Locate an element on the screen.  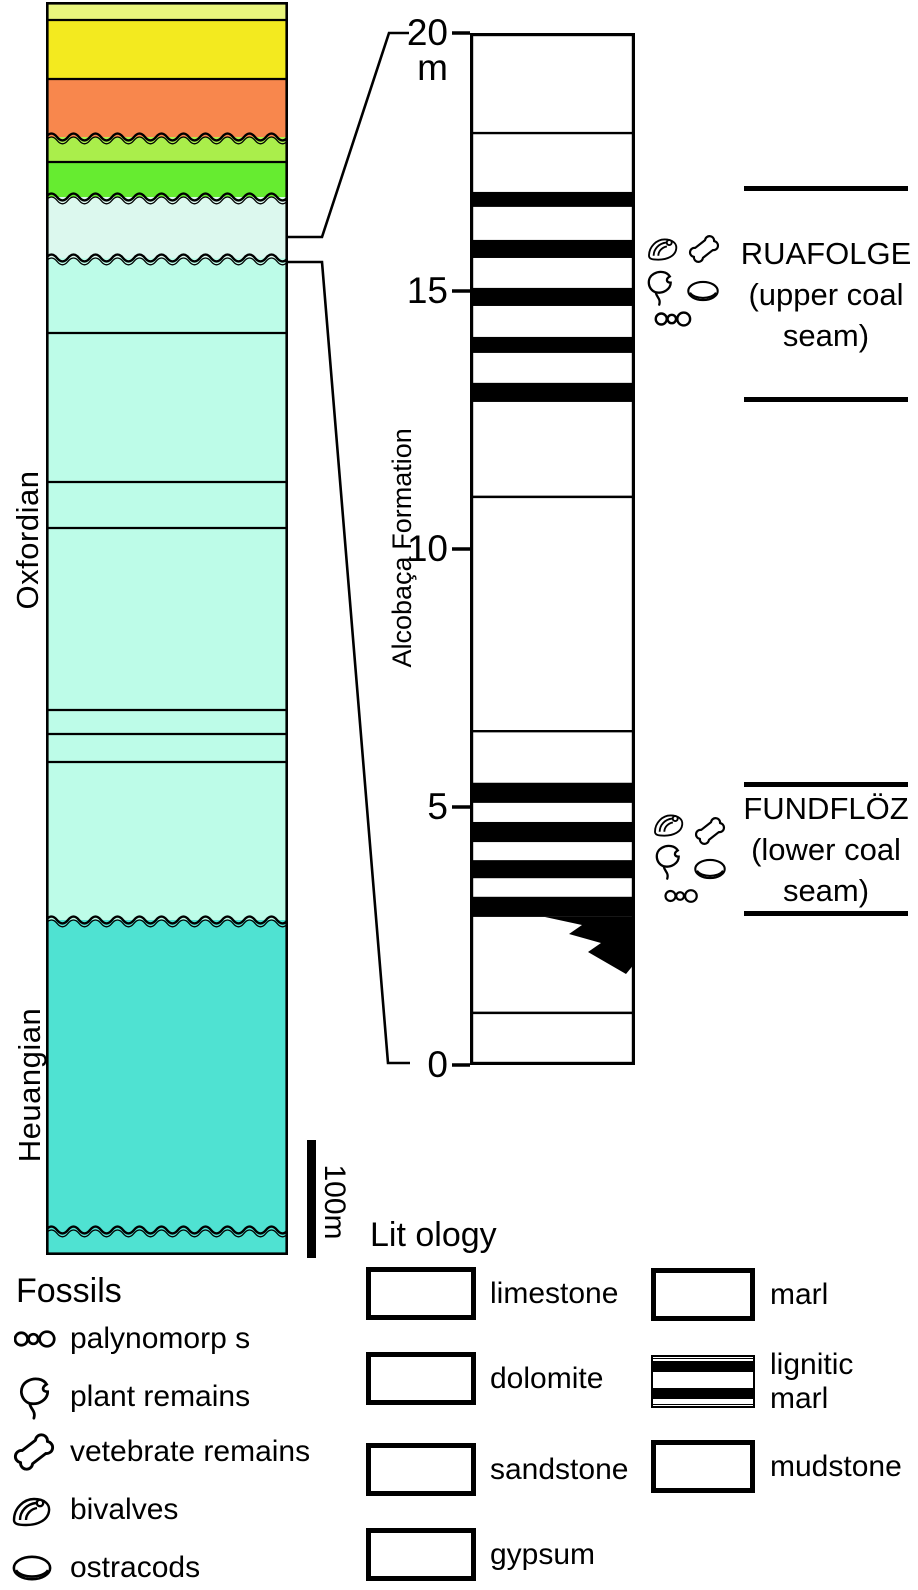
seam-text-lines: FUNDFLÖZ (lower coal seam) is located at coordinates (825, 849).